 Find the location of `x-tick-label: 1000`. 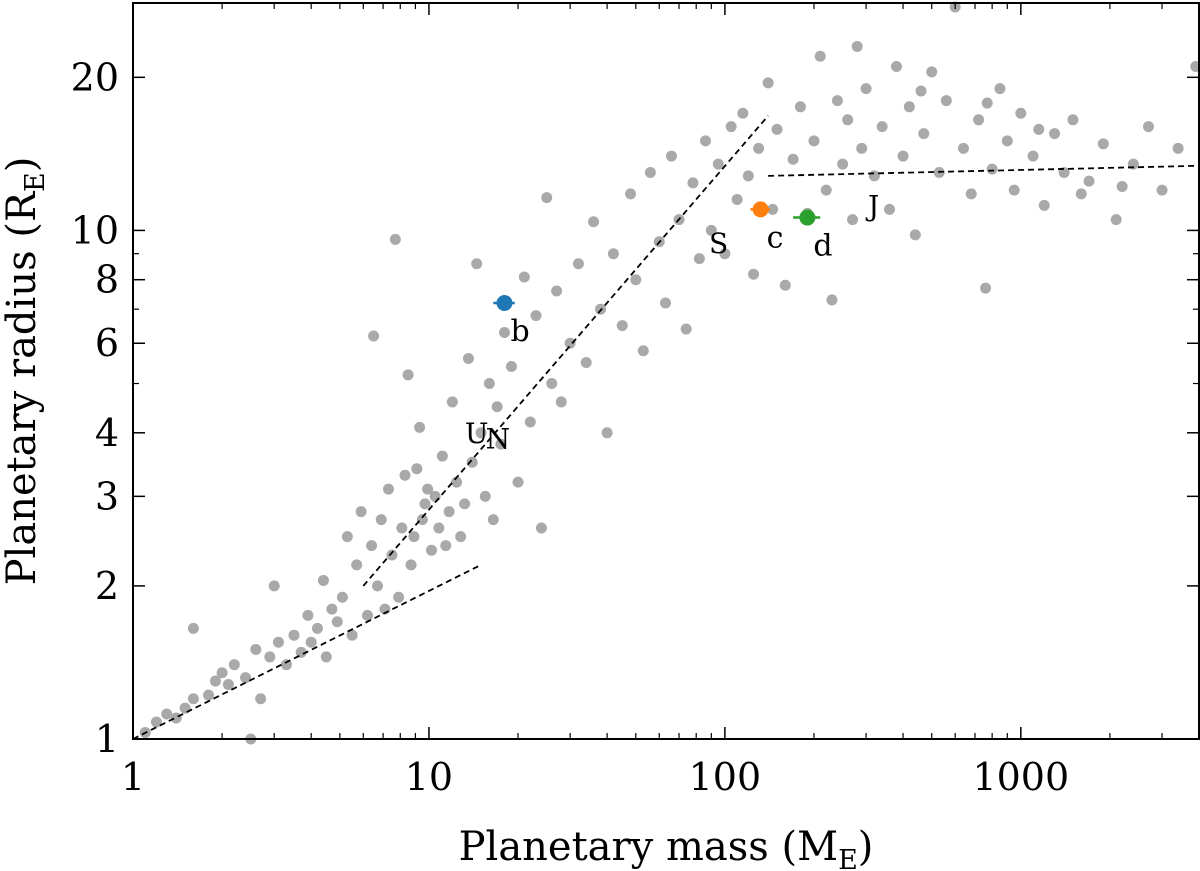

x-tick-label: 1000 is located at coordinates (1020, 777).